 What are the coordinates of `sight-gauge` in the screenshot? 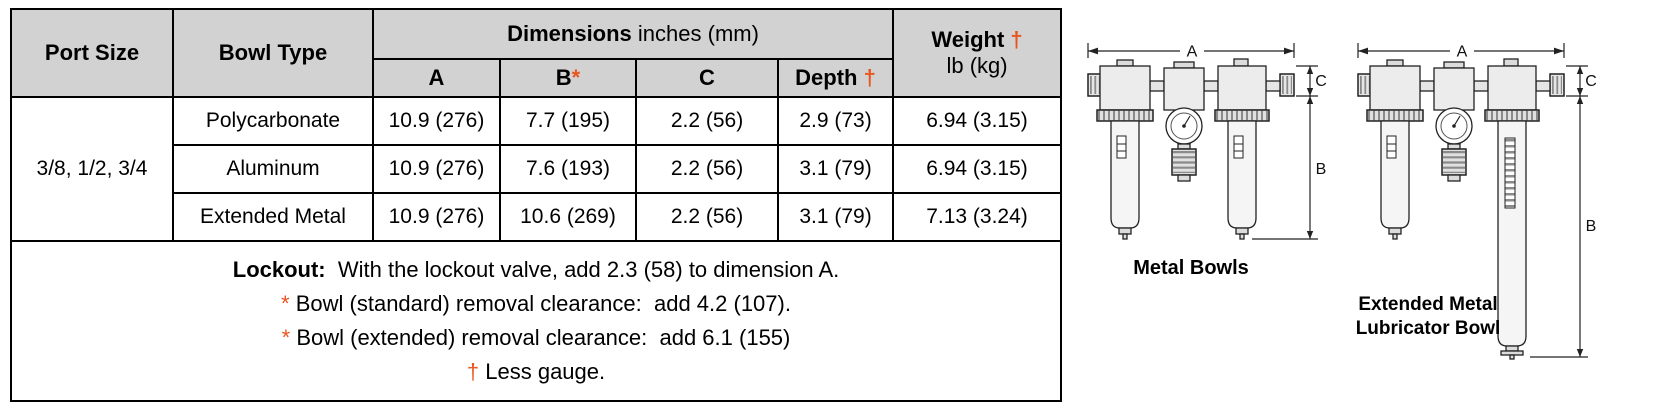 It's located at (1510, 173).